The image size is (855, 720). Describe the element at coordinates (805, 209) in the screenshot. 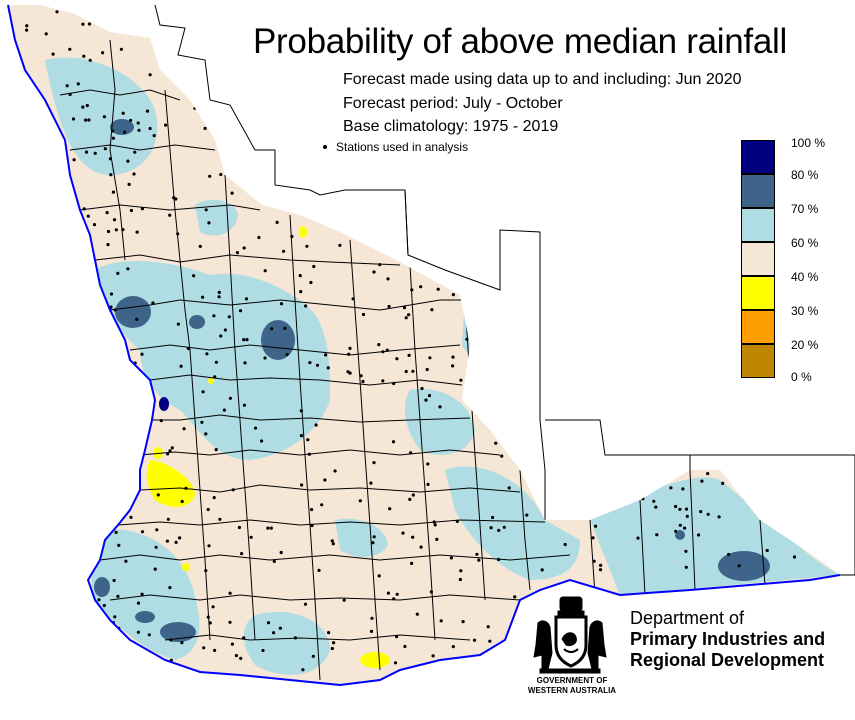

I see `legend-label-70: 70 %` at that location.